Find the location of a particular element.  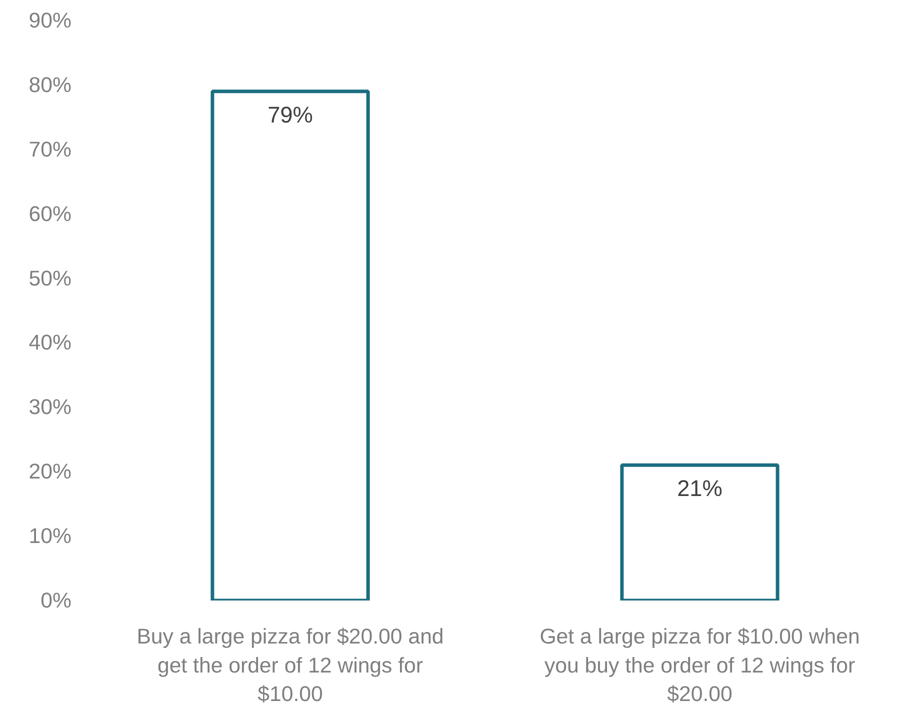

y-tick-label: 60% is located at coordinates (50, 214).